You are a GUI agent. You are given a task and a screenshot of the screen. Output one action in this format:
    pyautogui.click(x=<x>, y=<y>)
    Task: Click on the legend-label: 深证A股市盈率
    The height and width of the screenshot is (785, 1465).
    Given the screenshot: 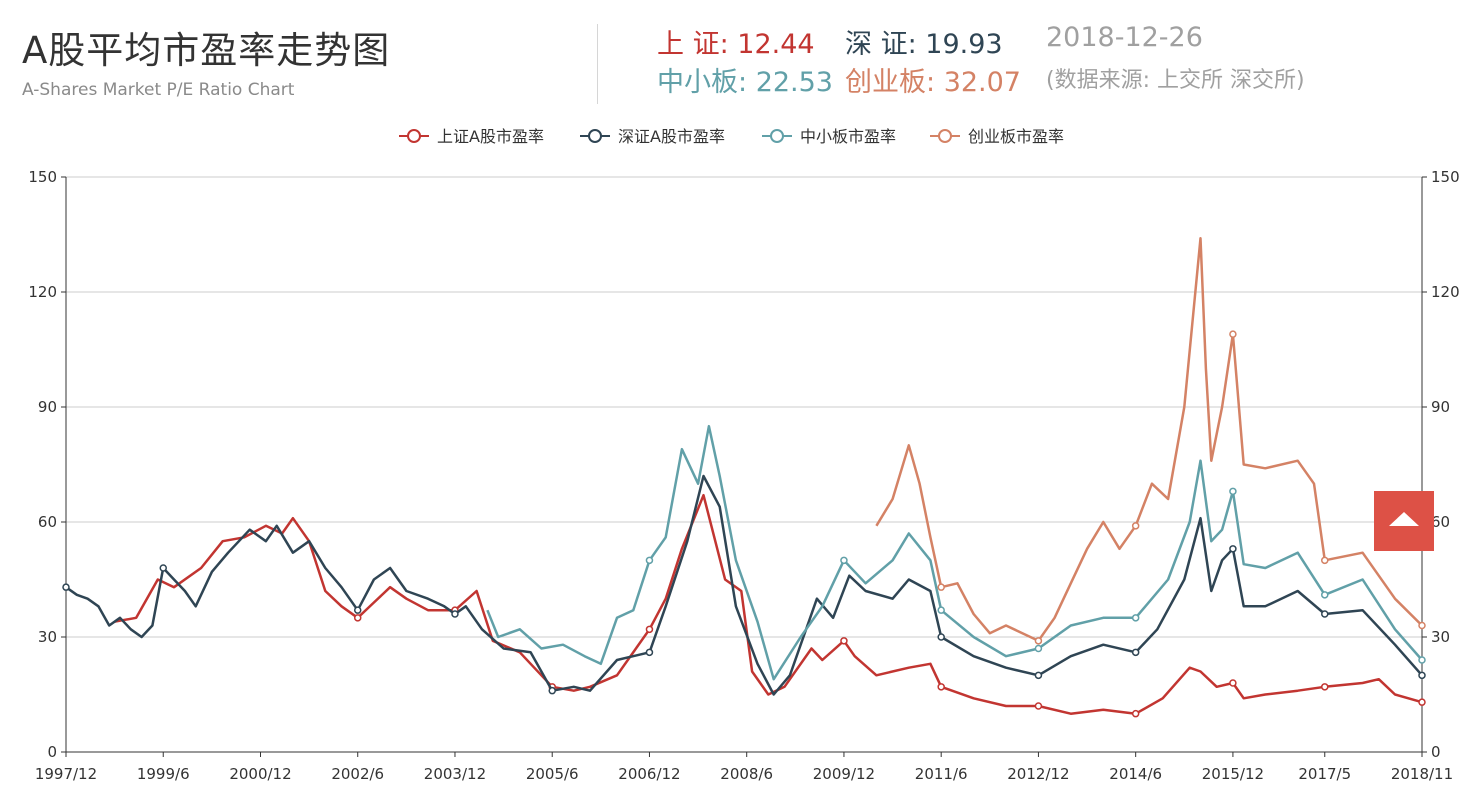 What is the action you would take?
    pyautogui.click(x=671, y=136)
    